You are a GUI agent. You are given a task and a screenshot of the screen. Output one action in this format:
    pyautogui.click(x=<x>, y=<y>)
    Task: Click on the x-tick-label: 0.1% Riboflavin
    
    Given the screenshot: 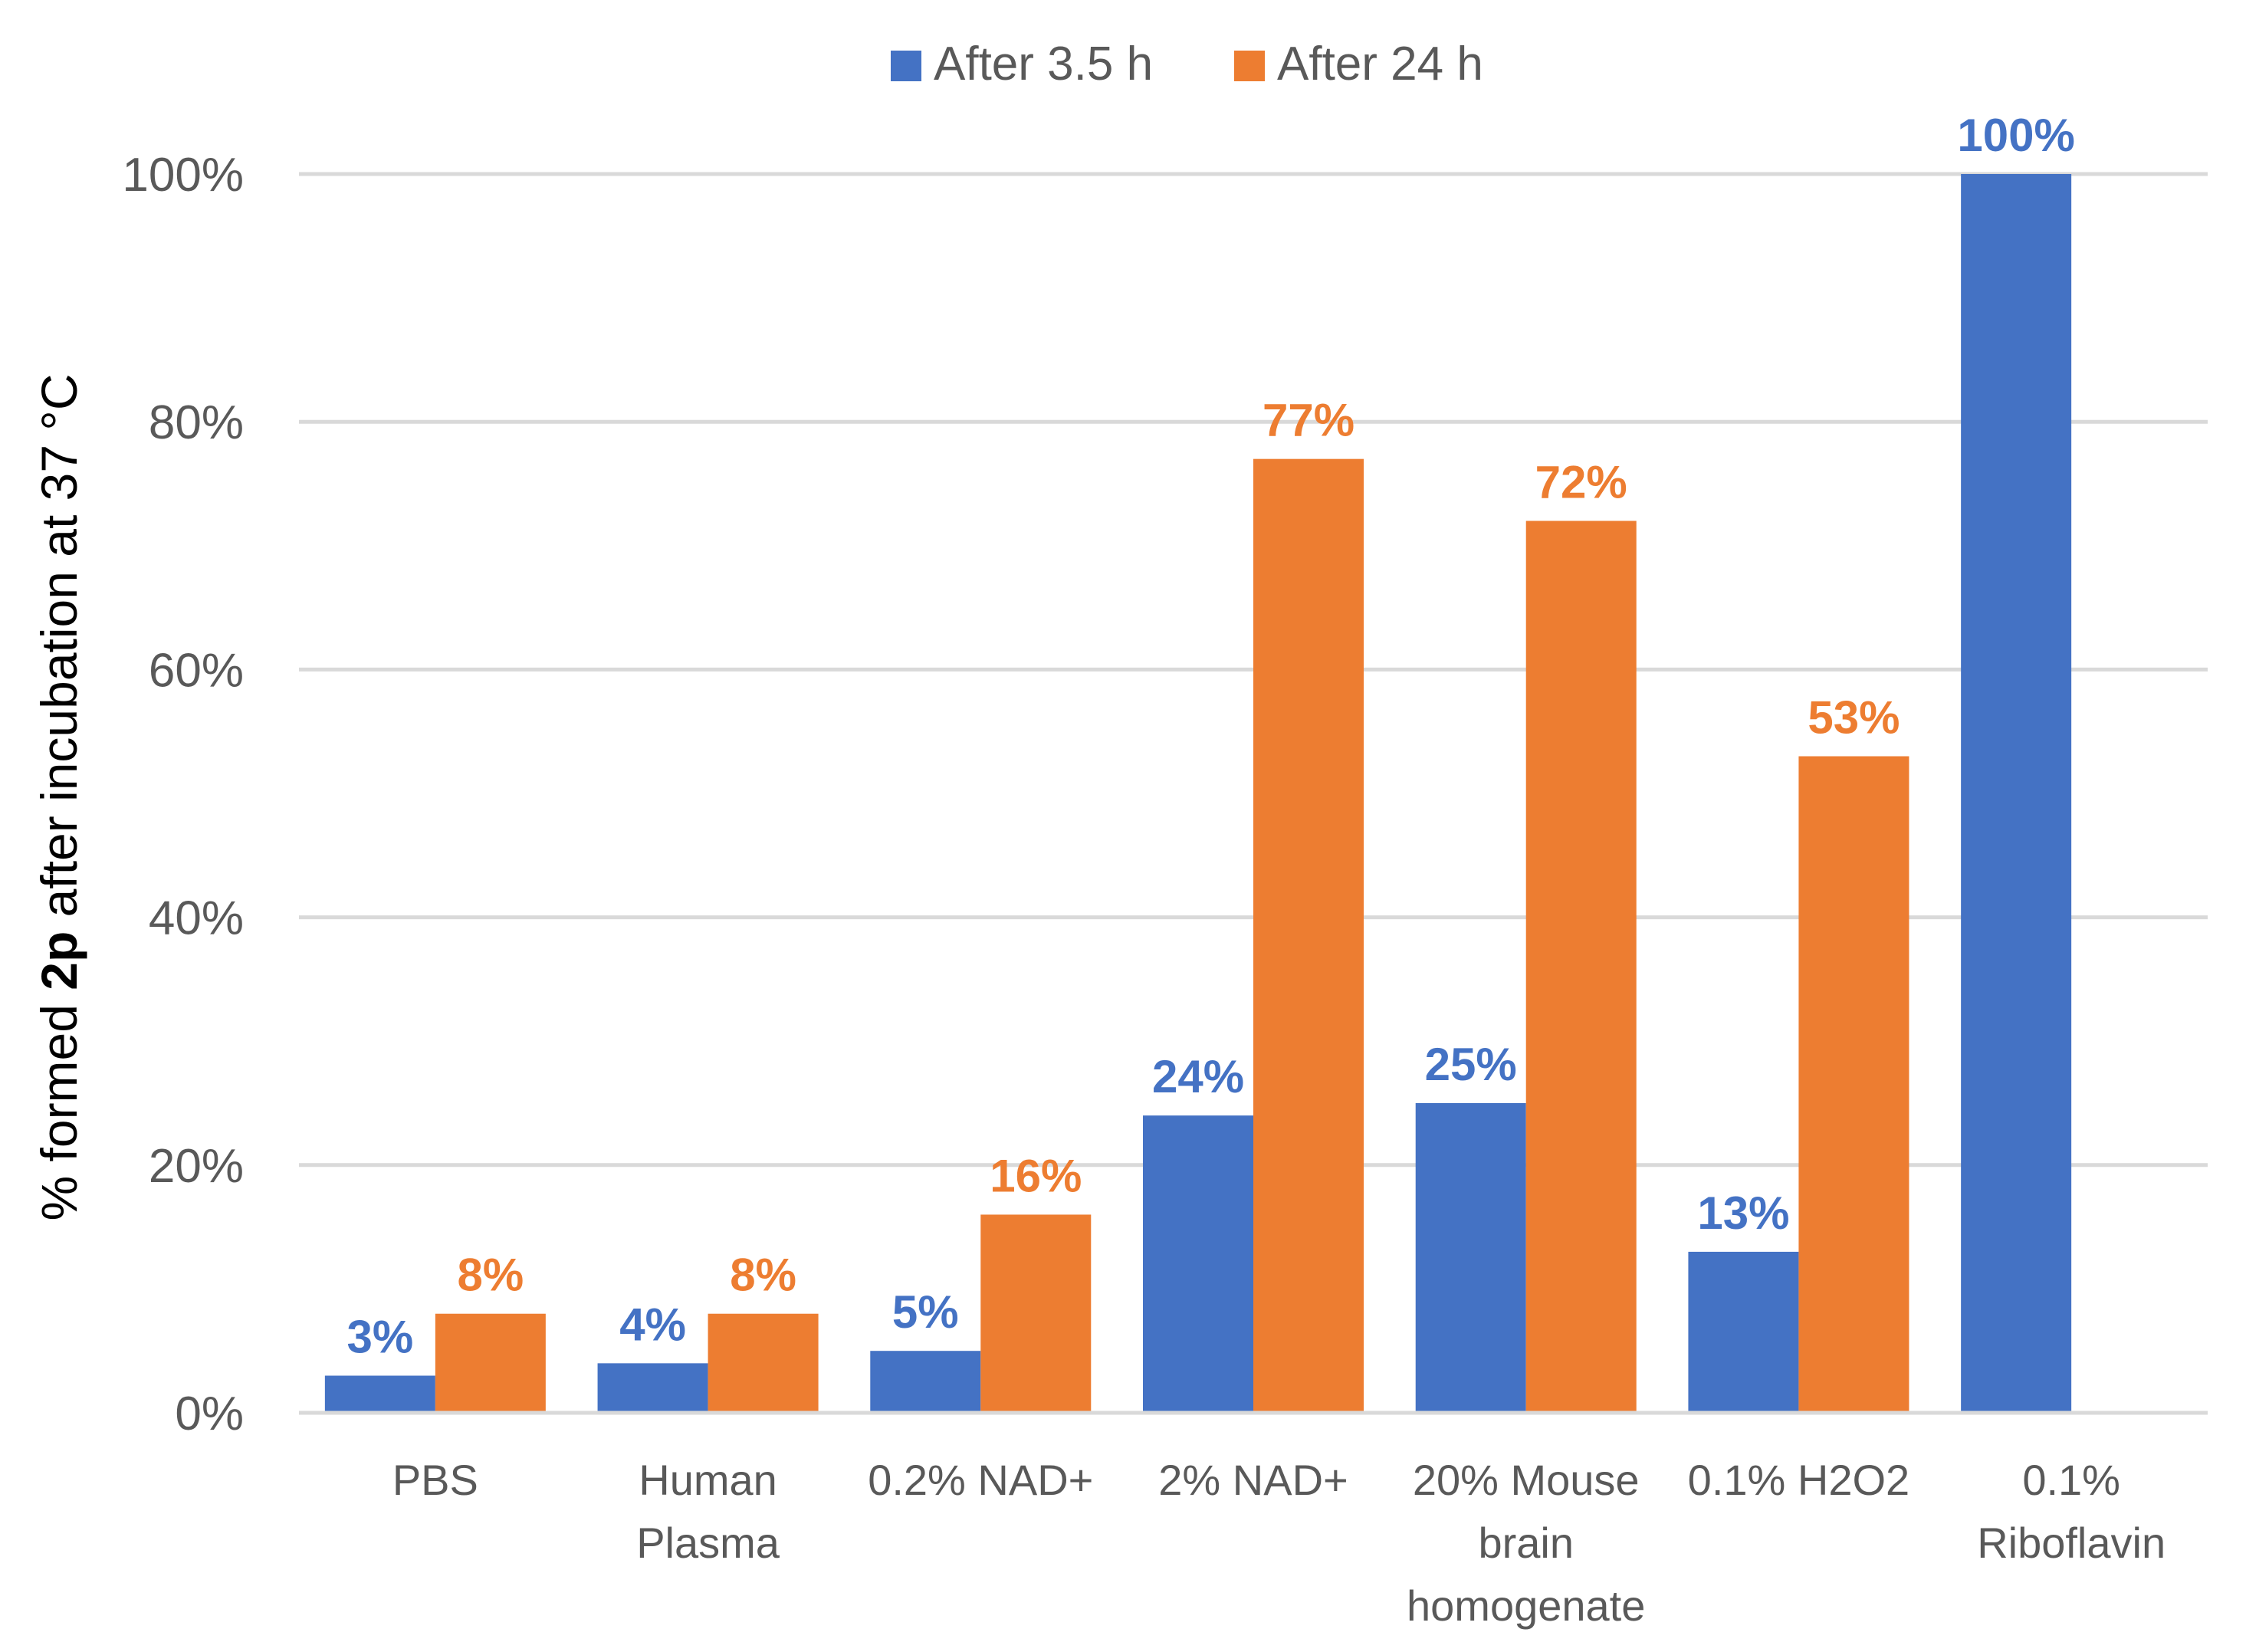 What is the action you would take?
    pyautogui.click(x=2071, y=1511)
    